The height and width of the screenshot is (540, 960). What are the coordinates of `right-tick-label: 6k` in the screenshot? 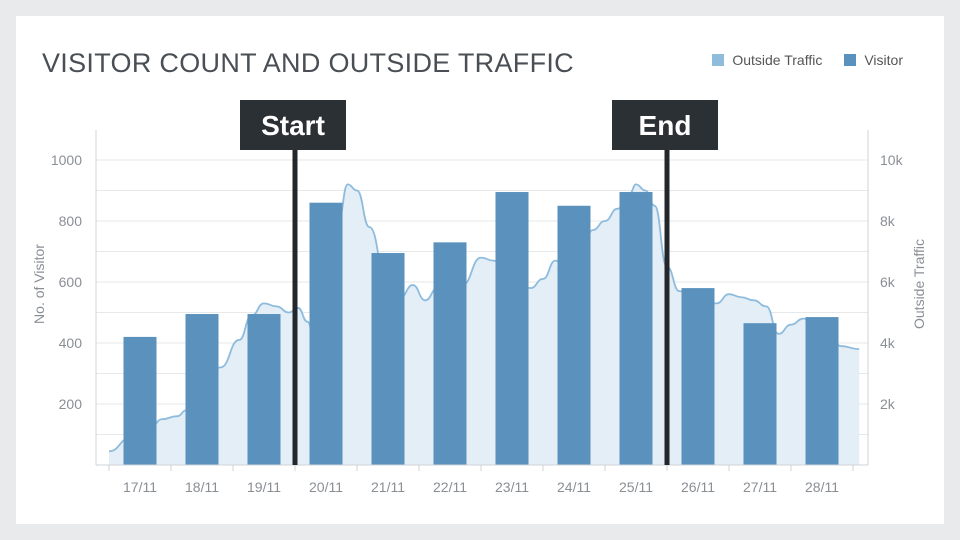 It's located at (888, 282).